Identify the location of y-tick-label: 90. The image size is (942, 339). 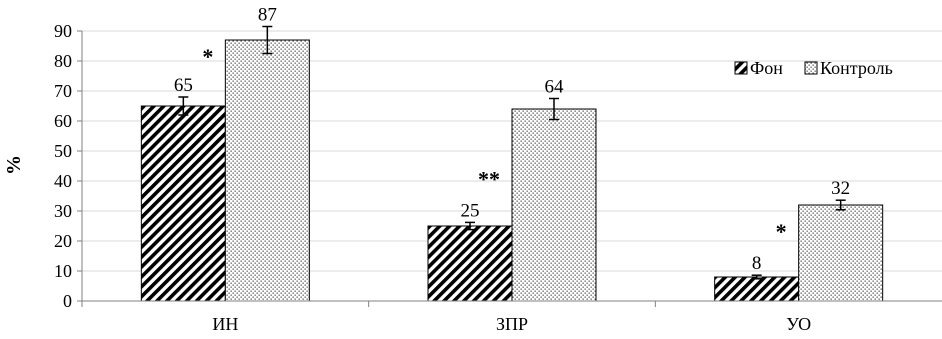
(63, 31).